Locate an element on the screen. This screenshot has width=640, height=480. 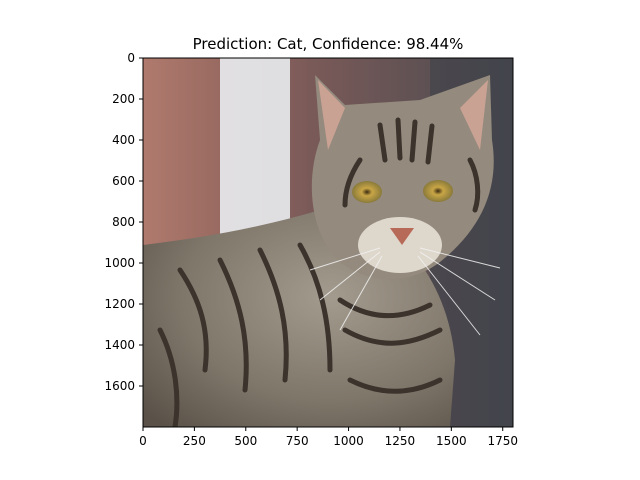
y-axis: 0 200 400 600 800 1000 1200 1400 1600 is located at coordinates (123, 222).